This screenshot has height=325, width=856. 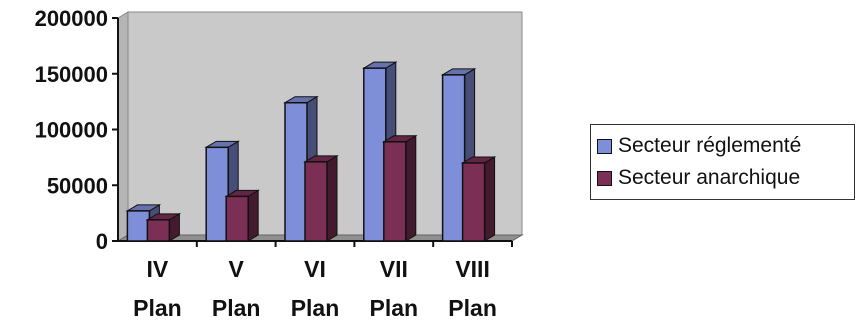 I want to click on x-category-label-2-0: VI, so click(x=315, y=269).